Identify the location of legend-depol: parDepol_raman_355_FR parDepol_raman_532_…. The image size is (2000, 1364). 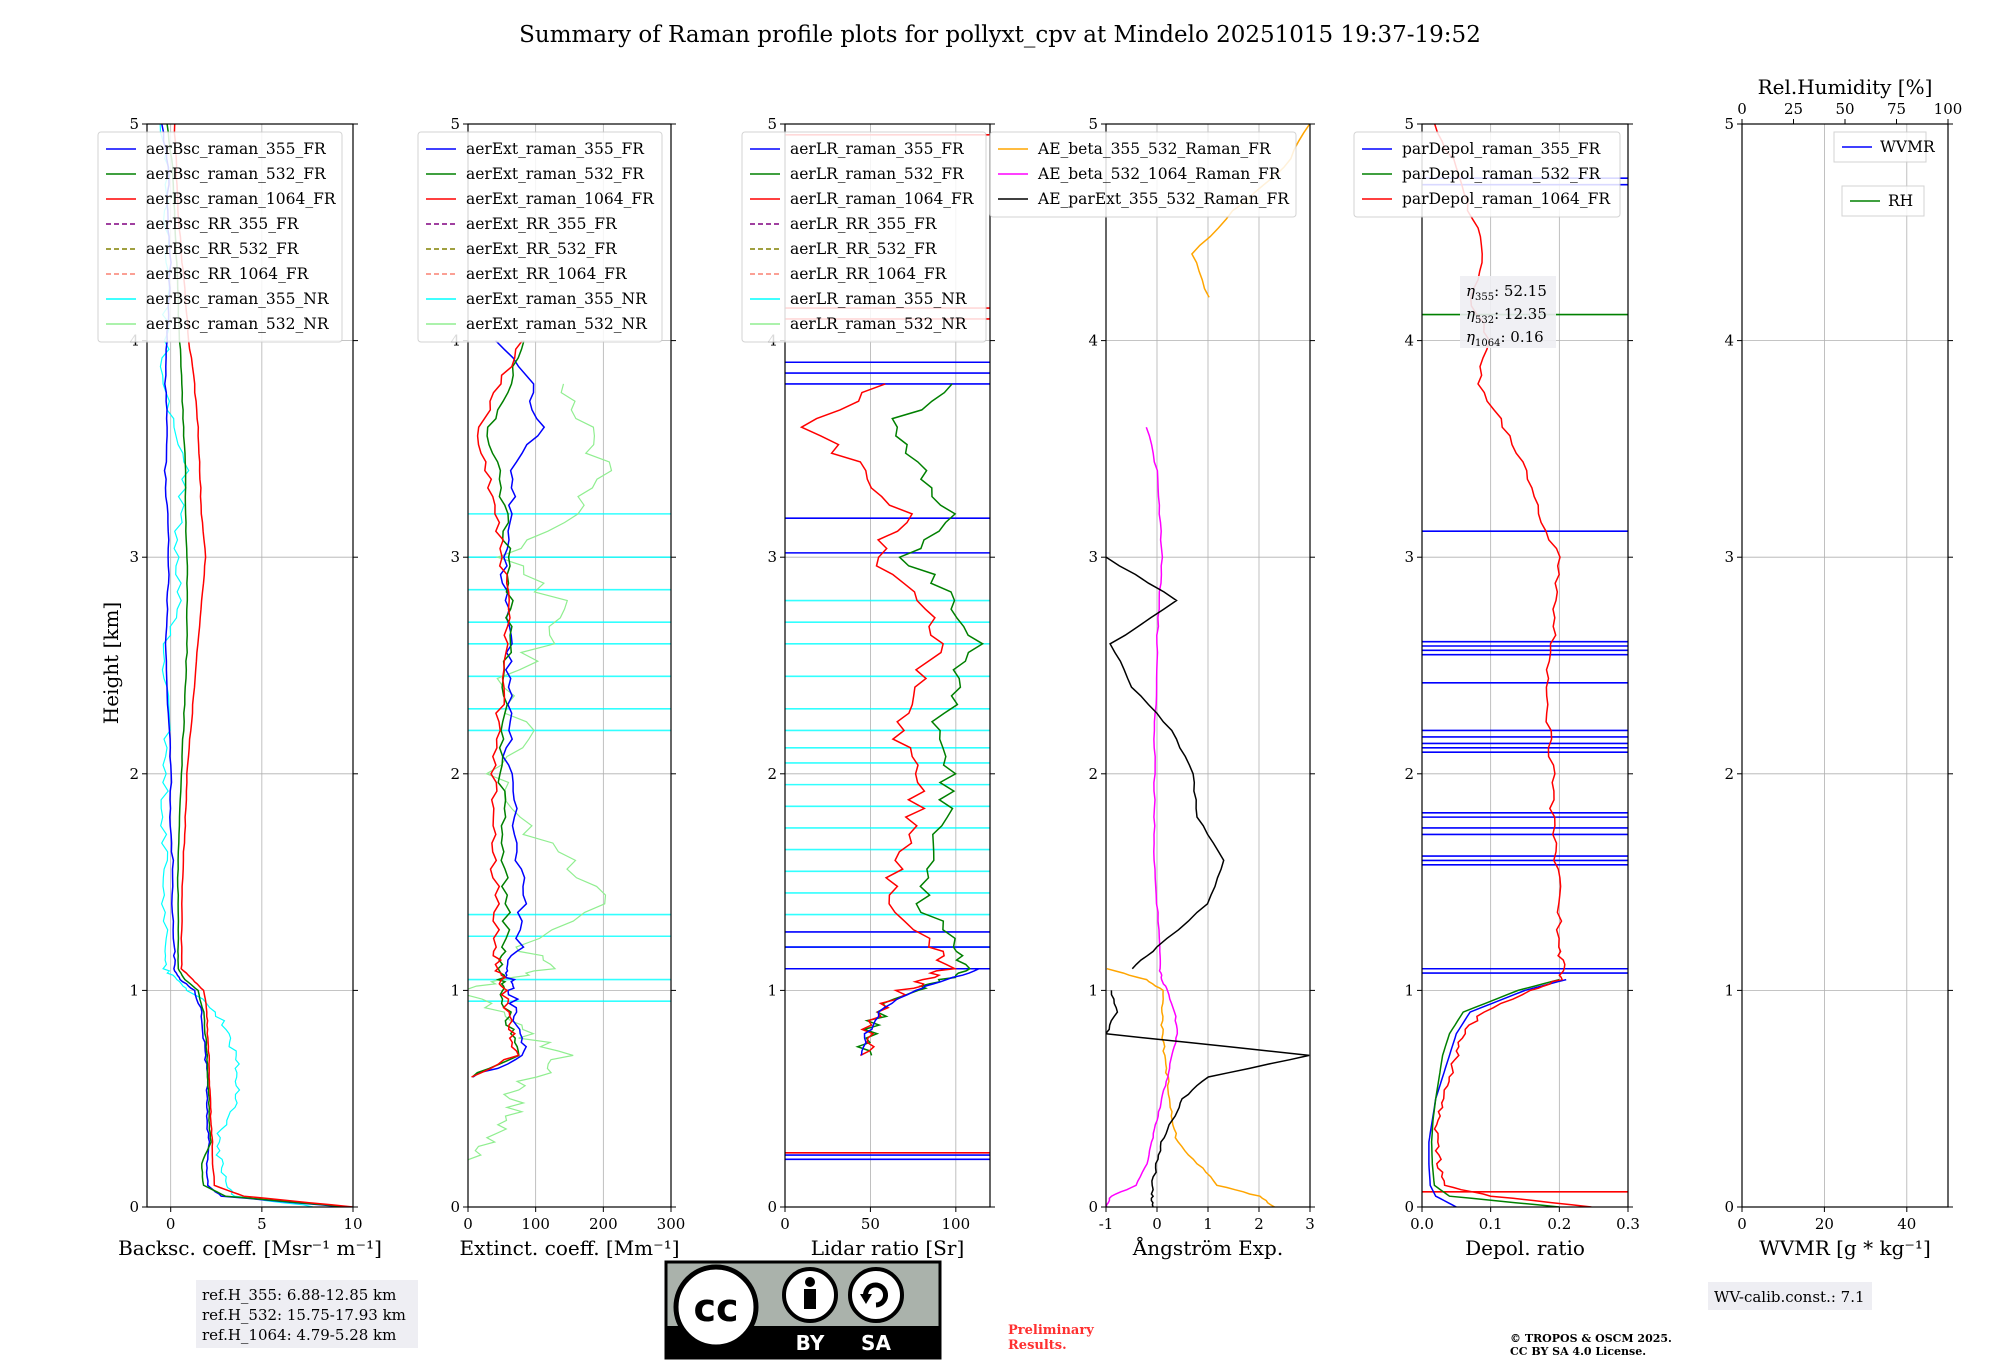
(1487, 174).